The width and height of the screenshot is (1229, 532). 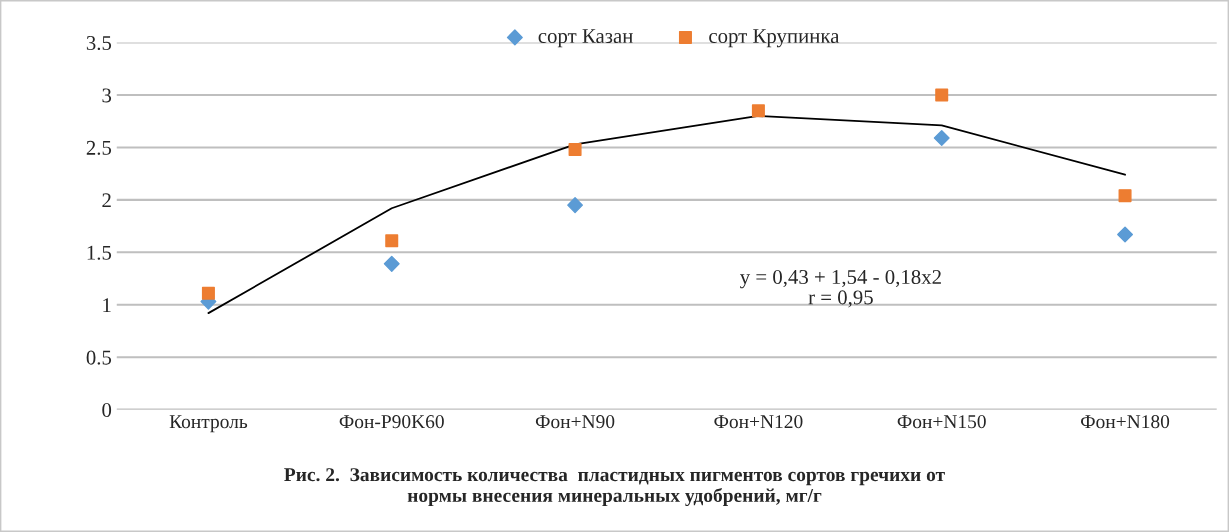 What do you see at coordinates (106, 200) in the screenshot?
I see `y-tick-label: 2` at bounding box center [106, 200].